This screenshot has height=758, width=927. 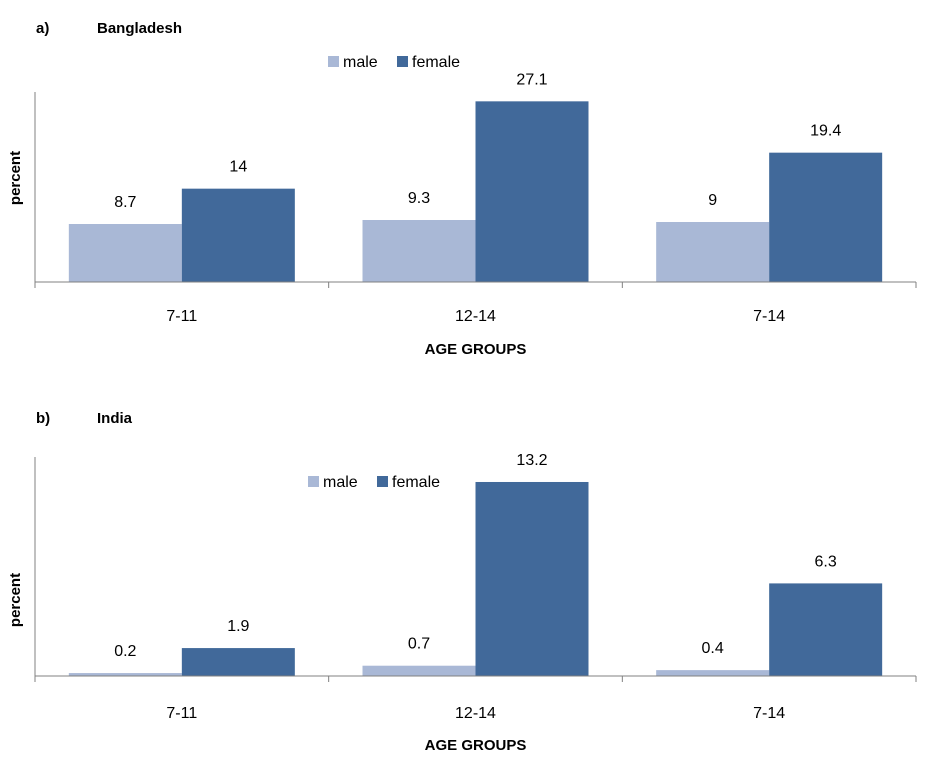 What do you see at coordinates (115, 418) in the screenshot?
I see `chart-title: India` at bounding box center [115, 418].